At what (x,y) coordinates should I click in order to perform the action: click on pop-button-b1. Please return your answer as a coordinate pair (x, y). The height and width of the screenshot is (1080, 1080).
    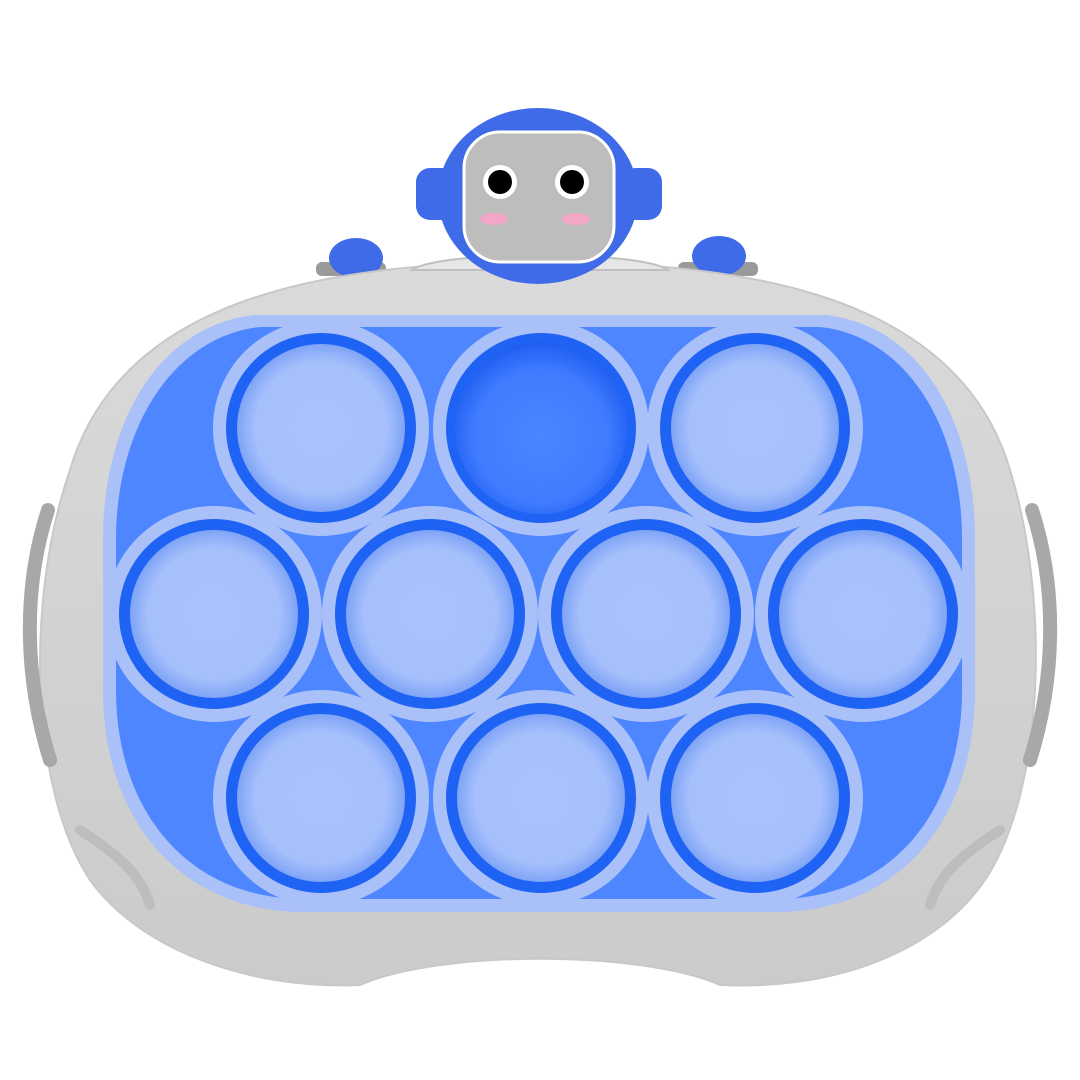
    Looking at the image, I should click on (321, 428).